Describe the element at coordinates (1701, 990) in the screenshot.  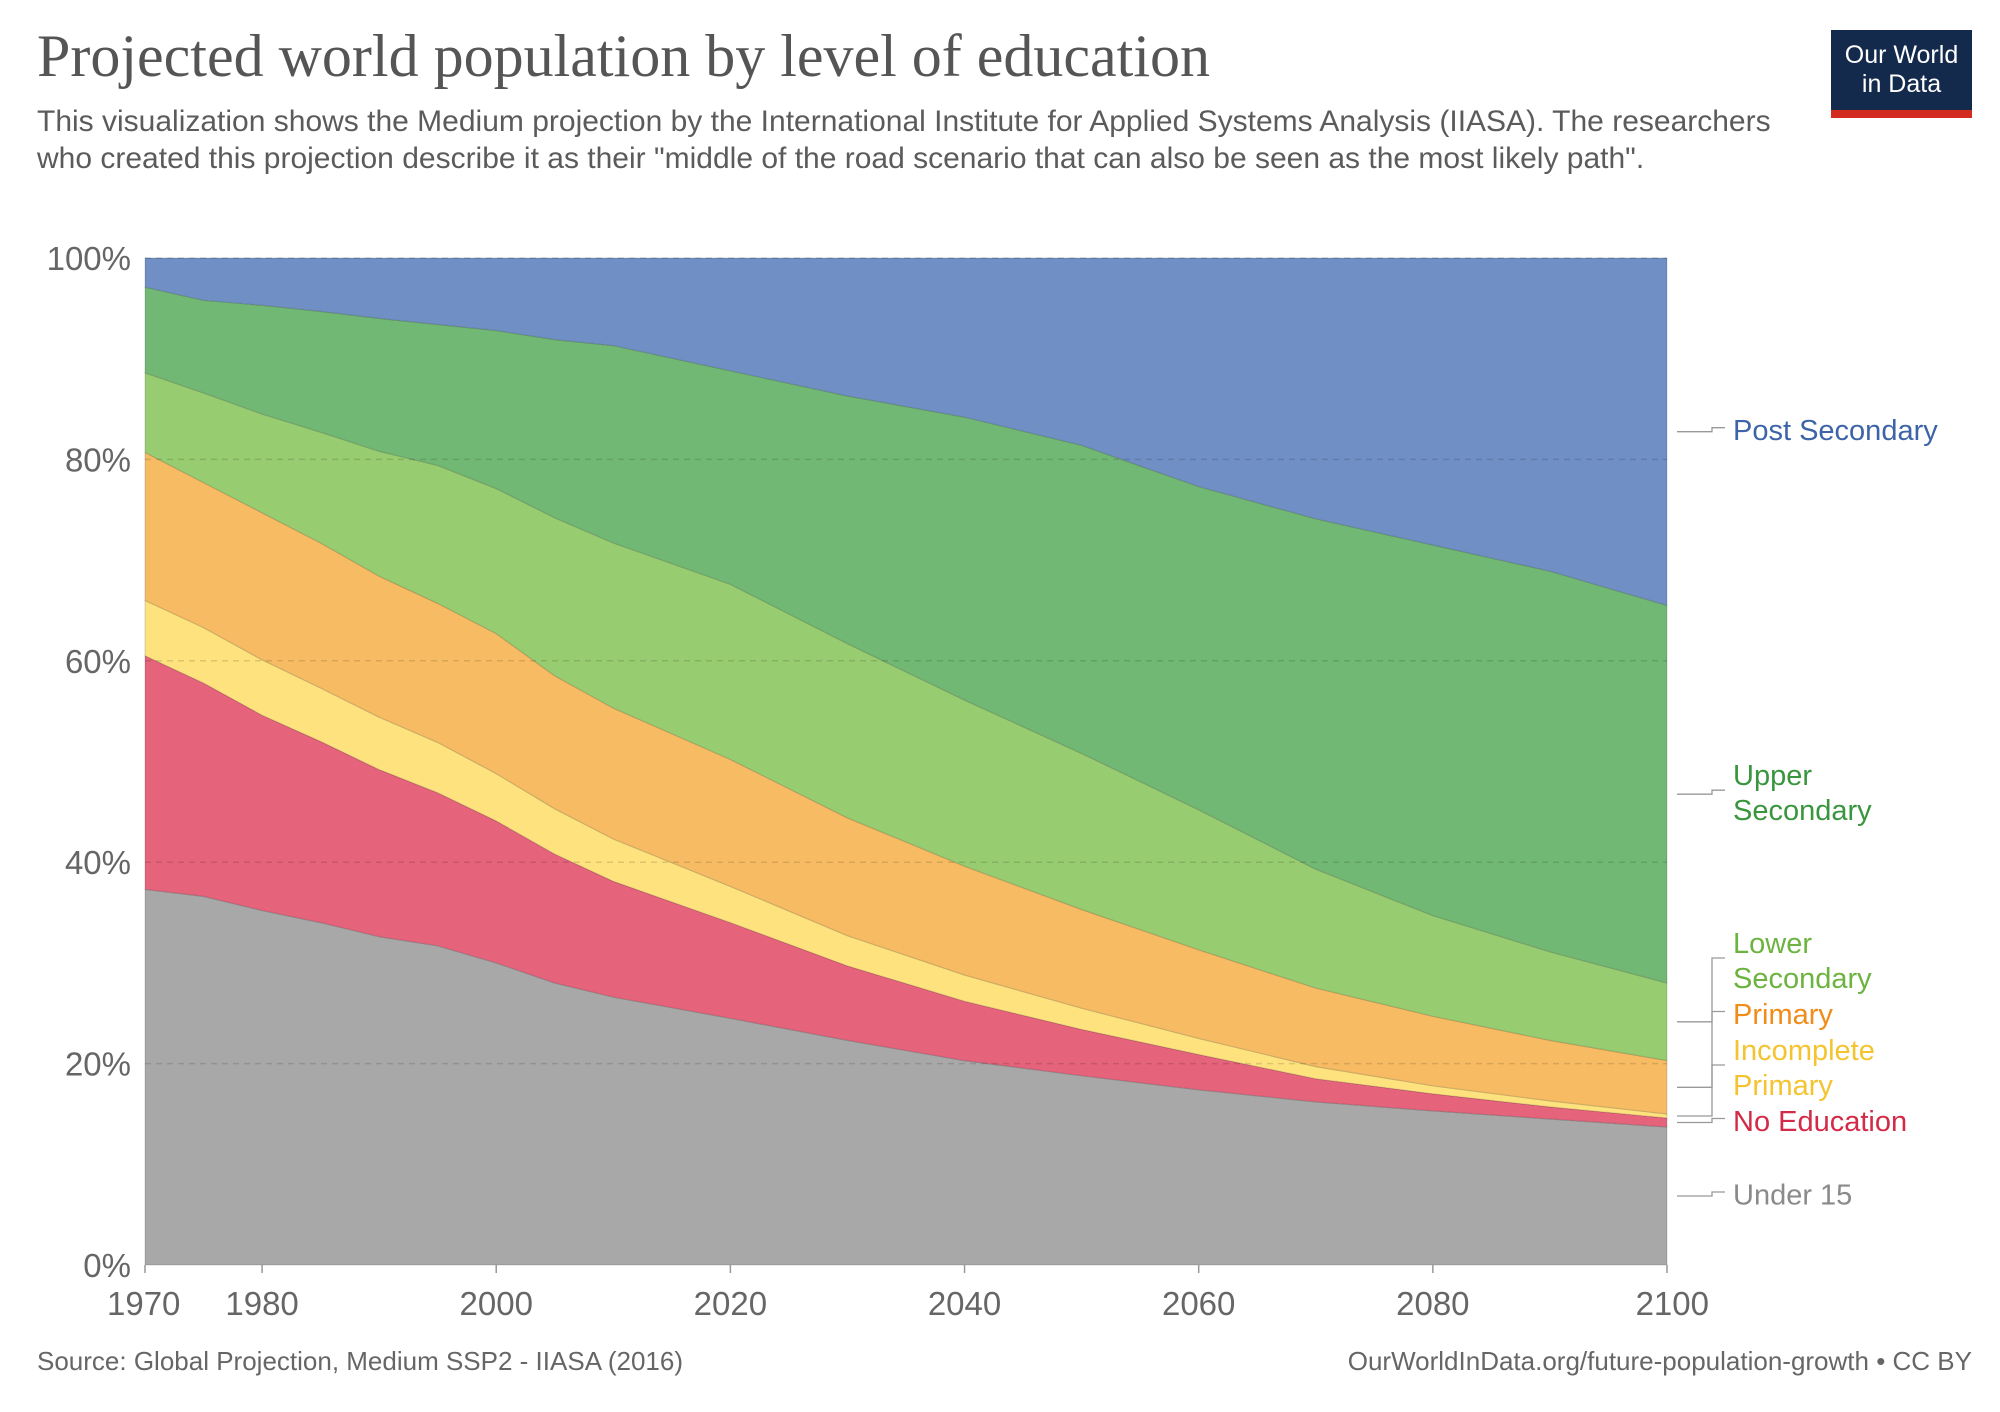
I see `legend-leader-lower-secondary` at that location.